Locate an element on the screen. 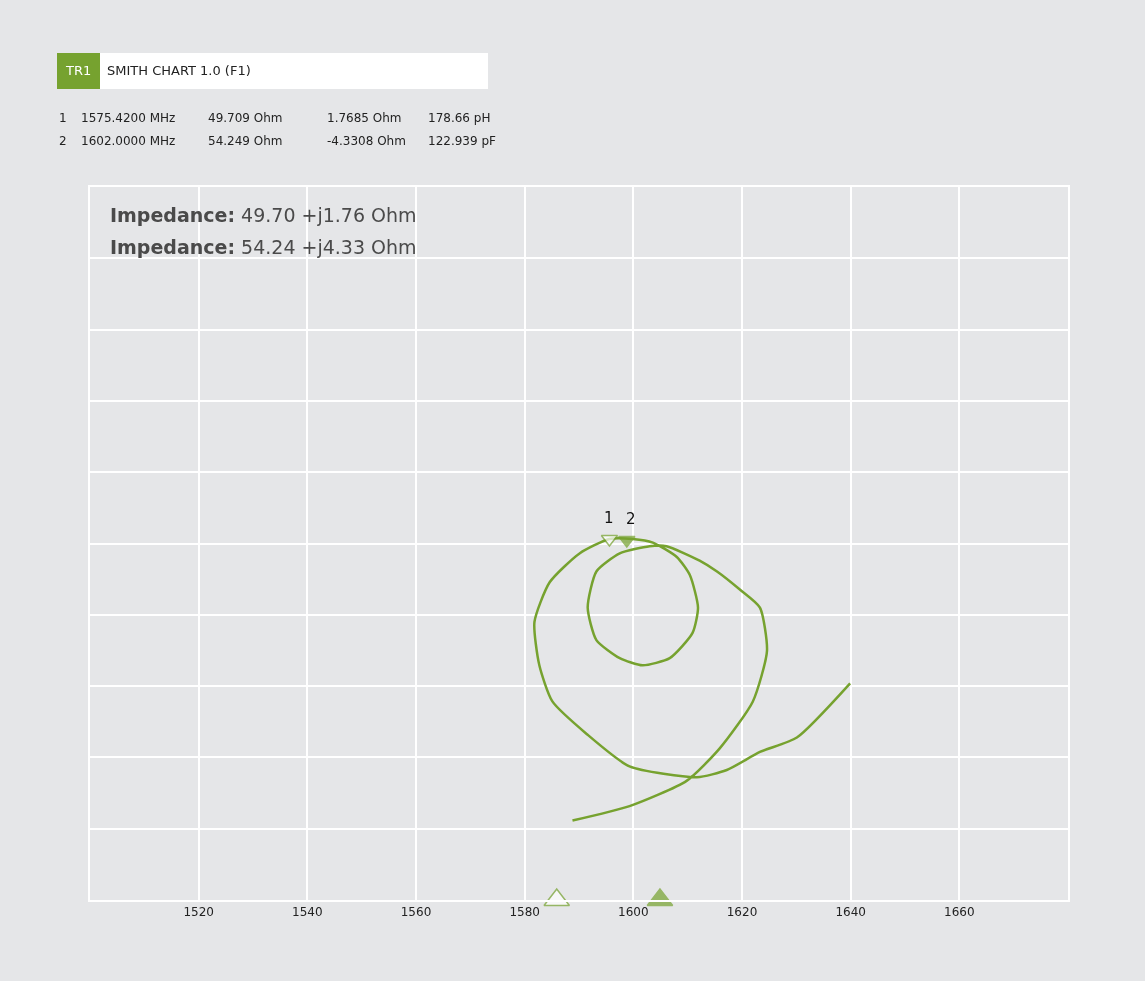 This screenshot has height=981, width=1145. x-tick-label: 1640 is located at coordinates (850, 912).